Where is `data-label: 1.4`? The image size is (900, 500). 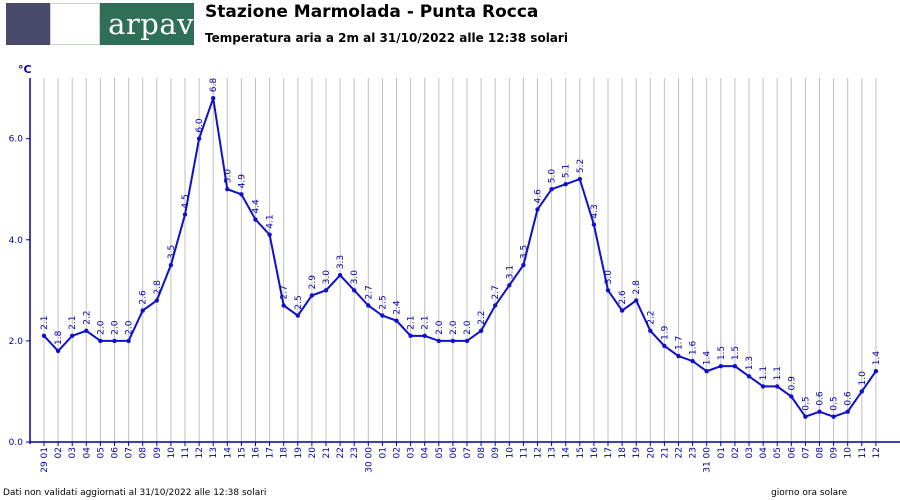
data-label: 1.4 is located at coordinates (708, 358).